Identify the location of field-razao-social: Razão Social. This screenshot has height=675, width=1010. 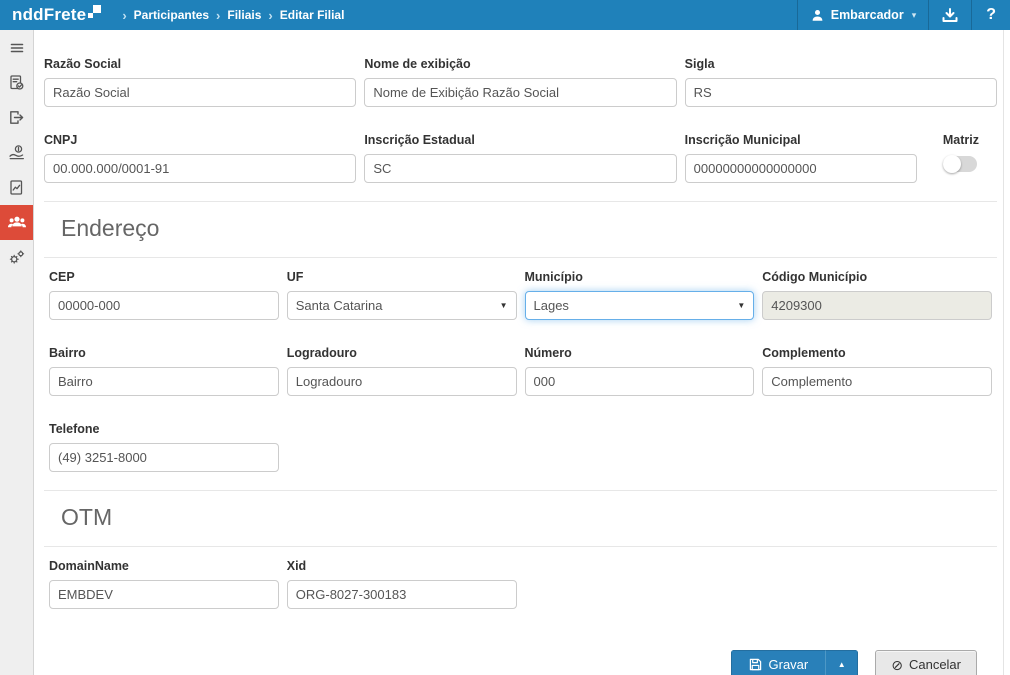
(200, 82).